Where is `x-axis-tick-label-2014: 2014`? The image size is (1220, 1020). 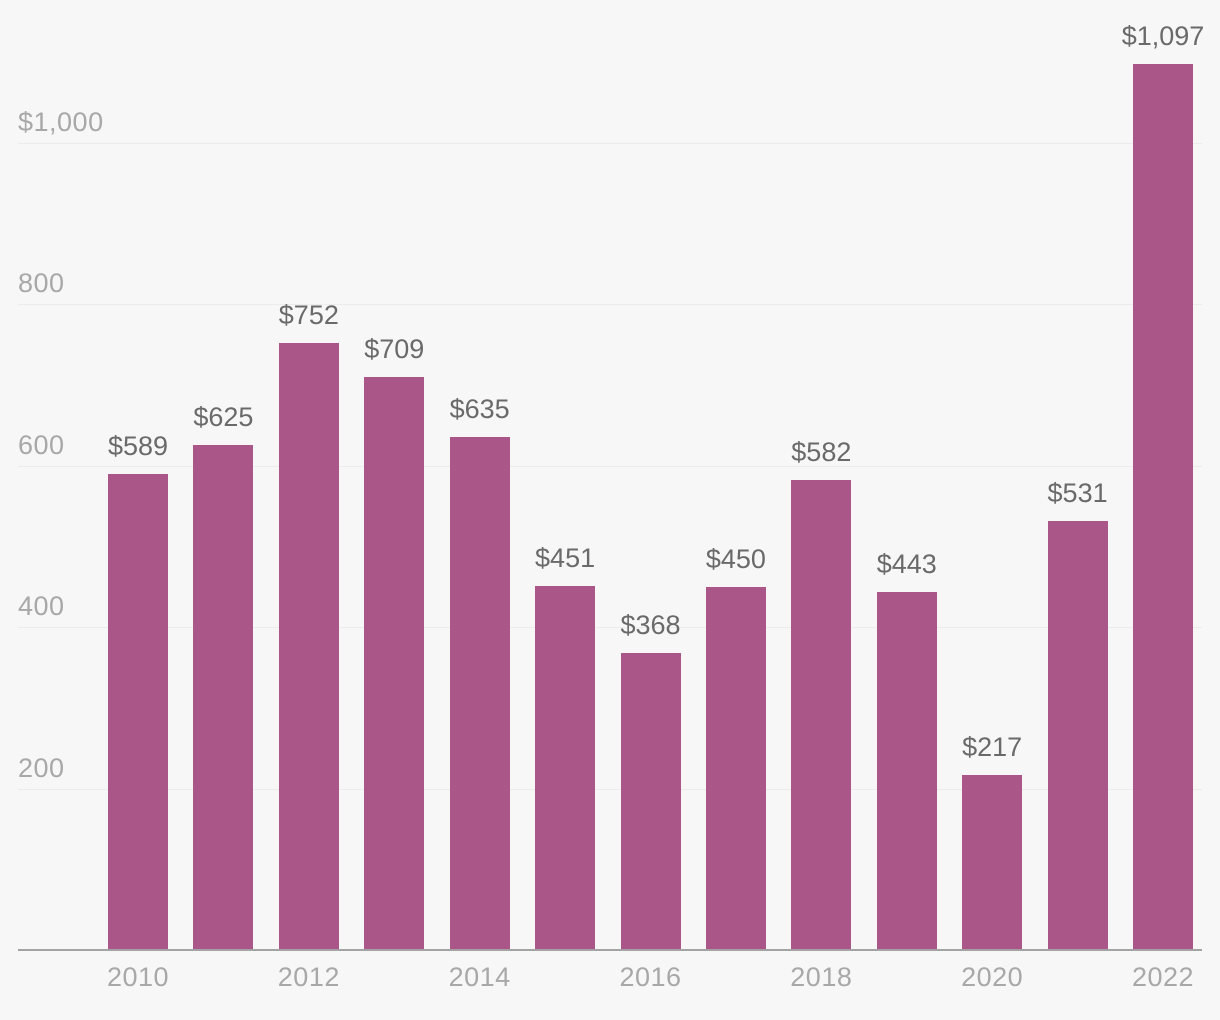
x-axis-tick-label-2014: 2014 is located at coordinates (479, 977).